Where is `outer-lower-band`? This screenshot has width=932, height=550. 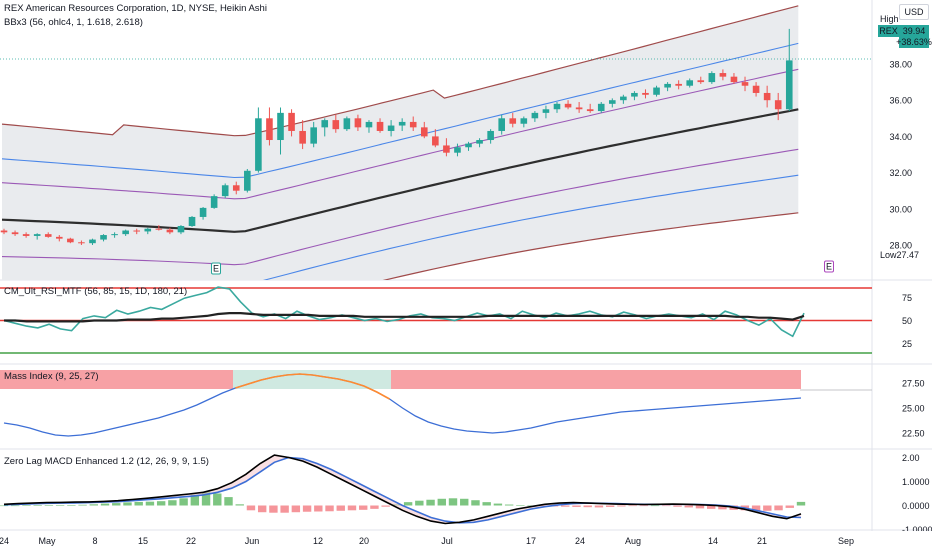
outer-lower-band is located at coordinates (590, 246).